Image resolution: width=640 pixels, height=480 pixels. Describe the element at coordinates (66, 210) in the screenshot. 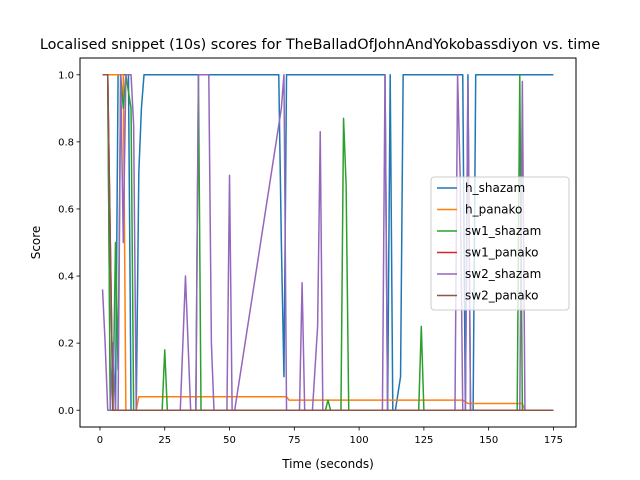

I see `y-tick-label: 0.6` at that location.